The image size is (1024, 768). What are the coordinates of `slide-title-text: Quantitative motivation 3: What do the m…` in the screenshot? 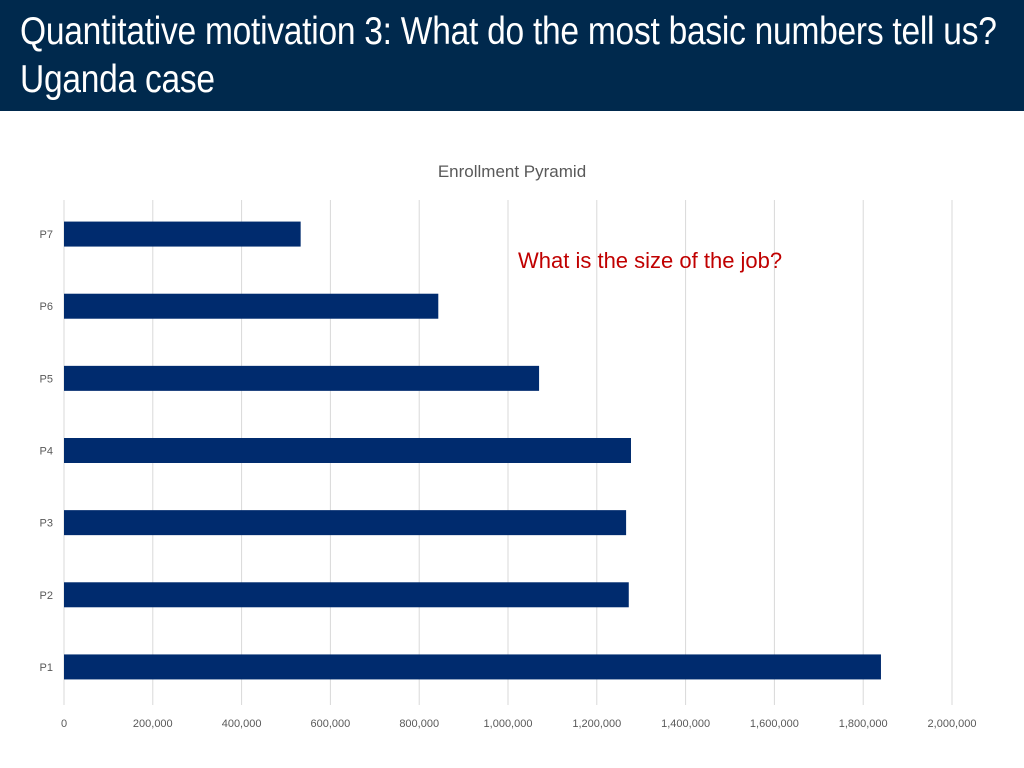 It's located at (508, 55).